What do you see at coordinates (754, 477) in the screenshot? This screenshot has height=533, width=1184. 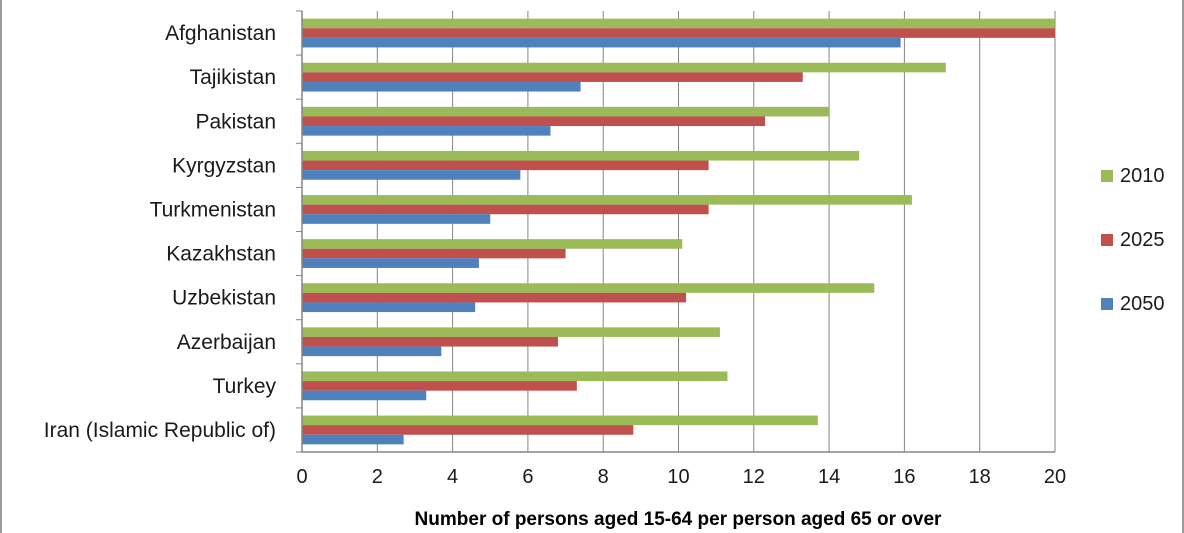 I see `x-tick-label: 12` at bounding box center [754, 477].